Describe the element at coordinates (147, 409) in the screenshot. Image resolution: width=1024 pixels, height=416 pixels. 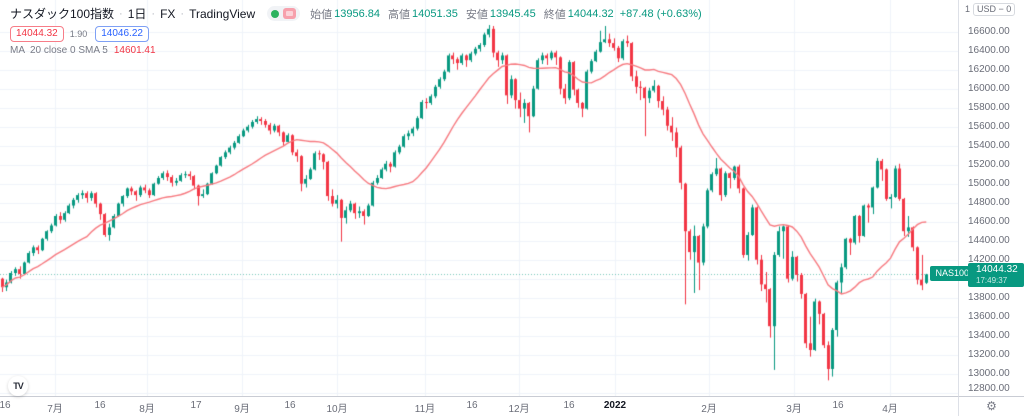
I see `time-axis-tick: 8月` at that location.